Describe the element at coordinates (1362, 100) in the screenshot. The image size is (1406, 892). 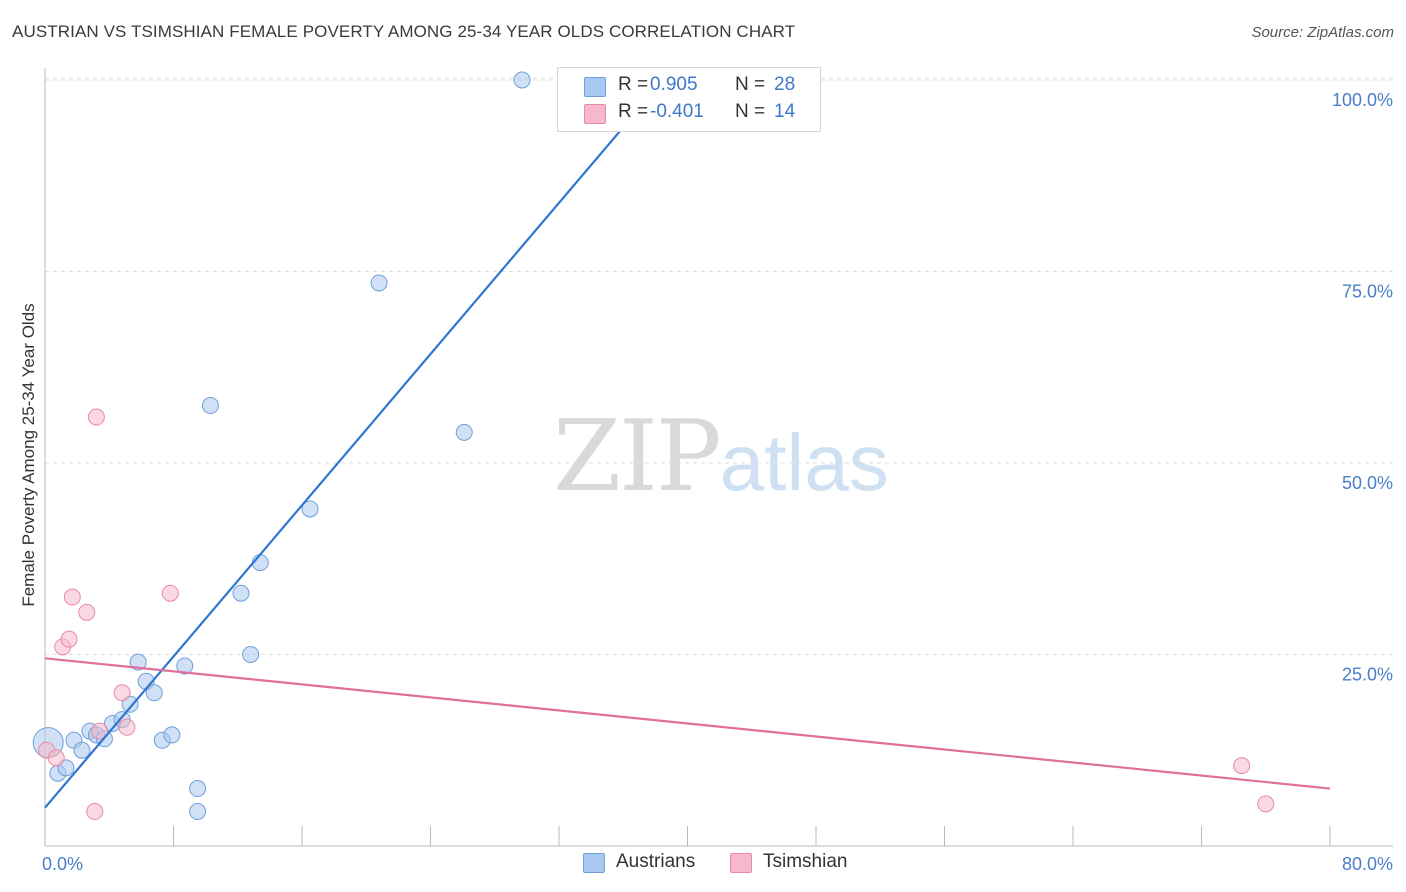
I see `y-tick-label: 100.0%` at that location.